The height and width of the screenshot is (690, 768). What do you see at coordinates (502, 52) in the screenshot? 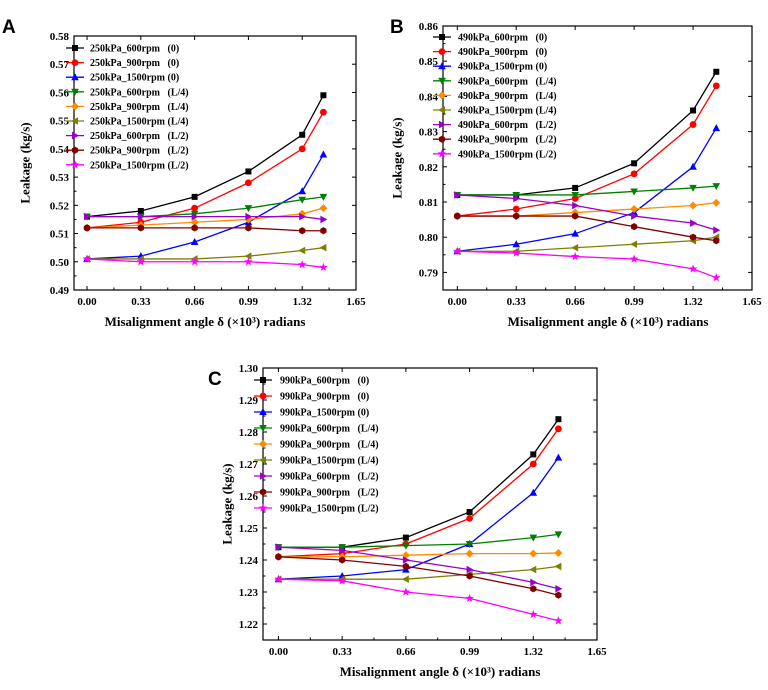
I see `legend-entry: 490kPa_900rpm (0)` at bounding box center [502, 52].